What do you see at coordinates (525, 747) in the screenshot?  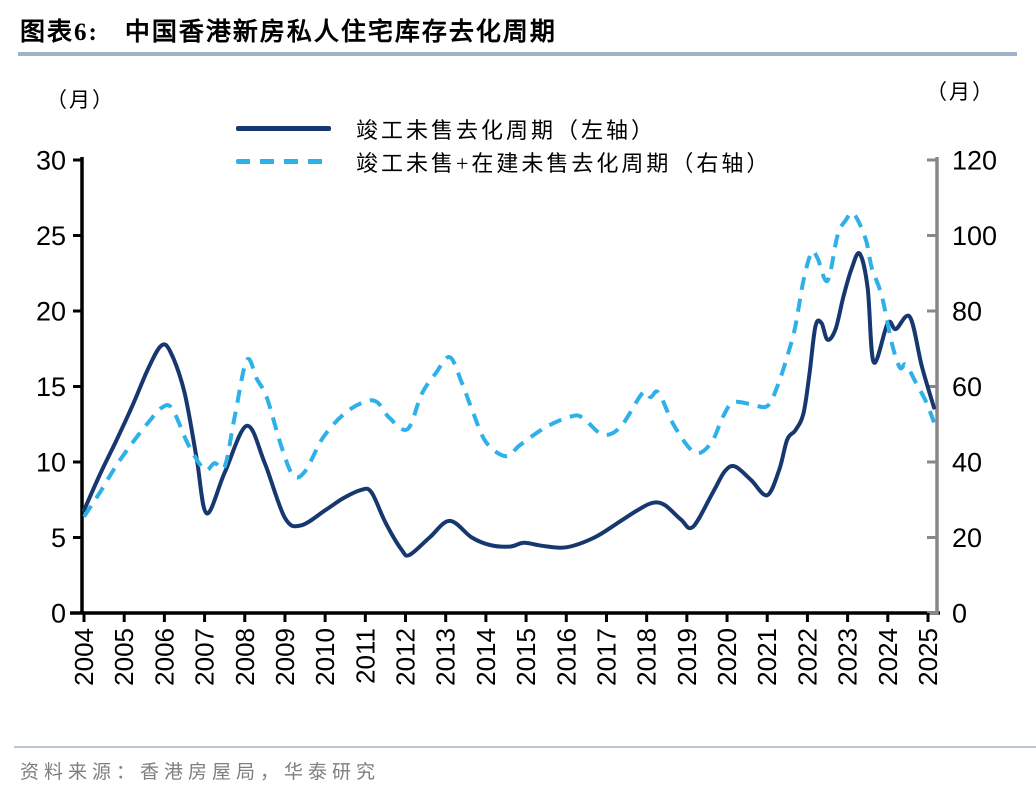 I see `footer-divider` at bounding box center [525, 747].